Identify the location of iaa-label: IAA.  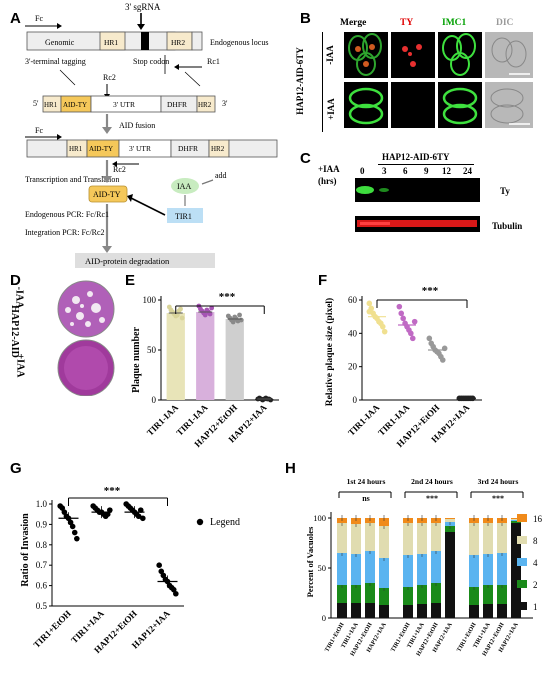
(184, 186).